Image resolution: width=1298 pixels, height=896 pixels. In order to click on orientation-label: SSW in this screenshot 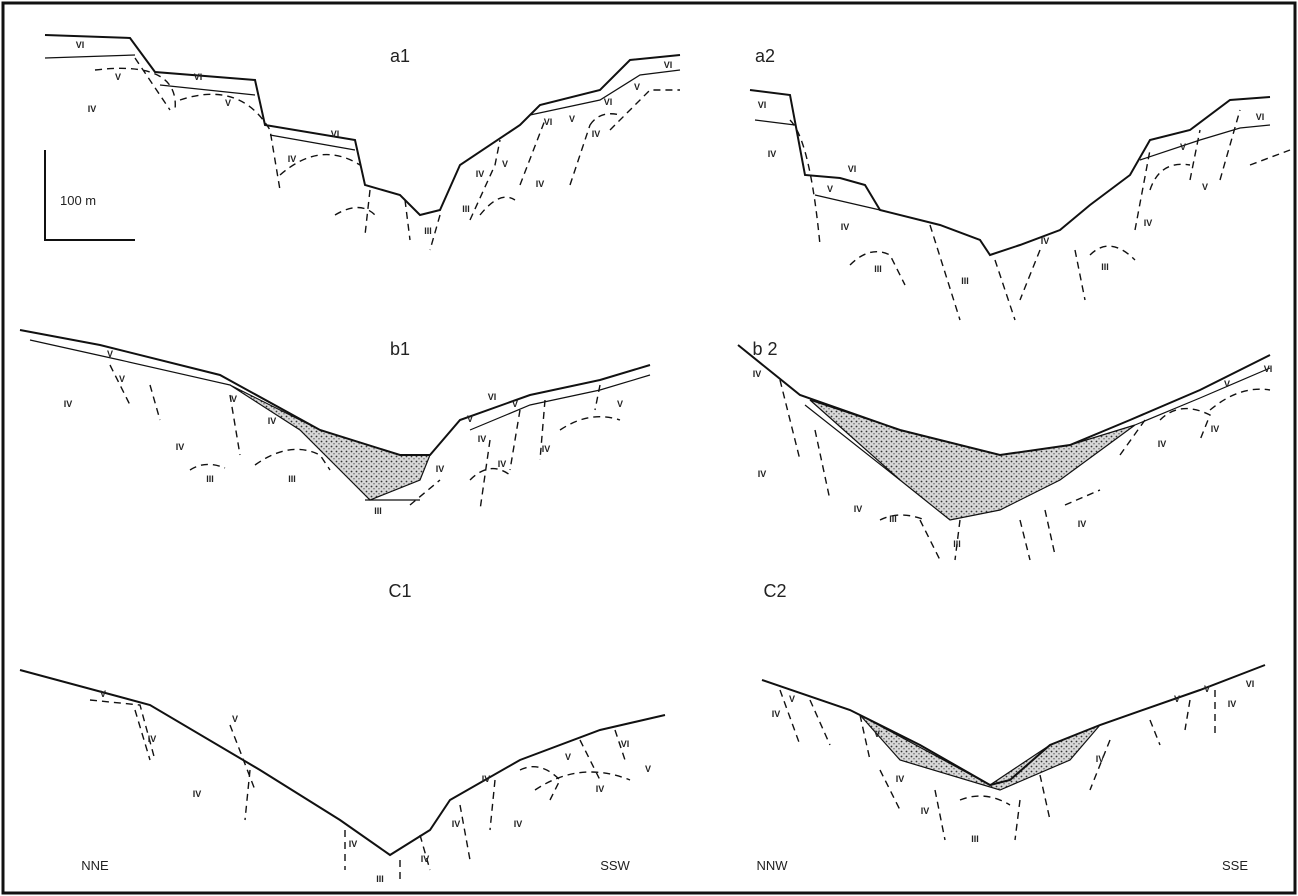, I will do `click(615, 865)`.